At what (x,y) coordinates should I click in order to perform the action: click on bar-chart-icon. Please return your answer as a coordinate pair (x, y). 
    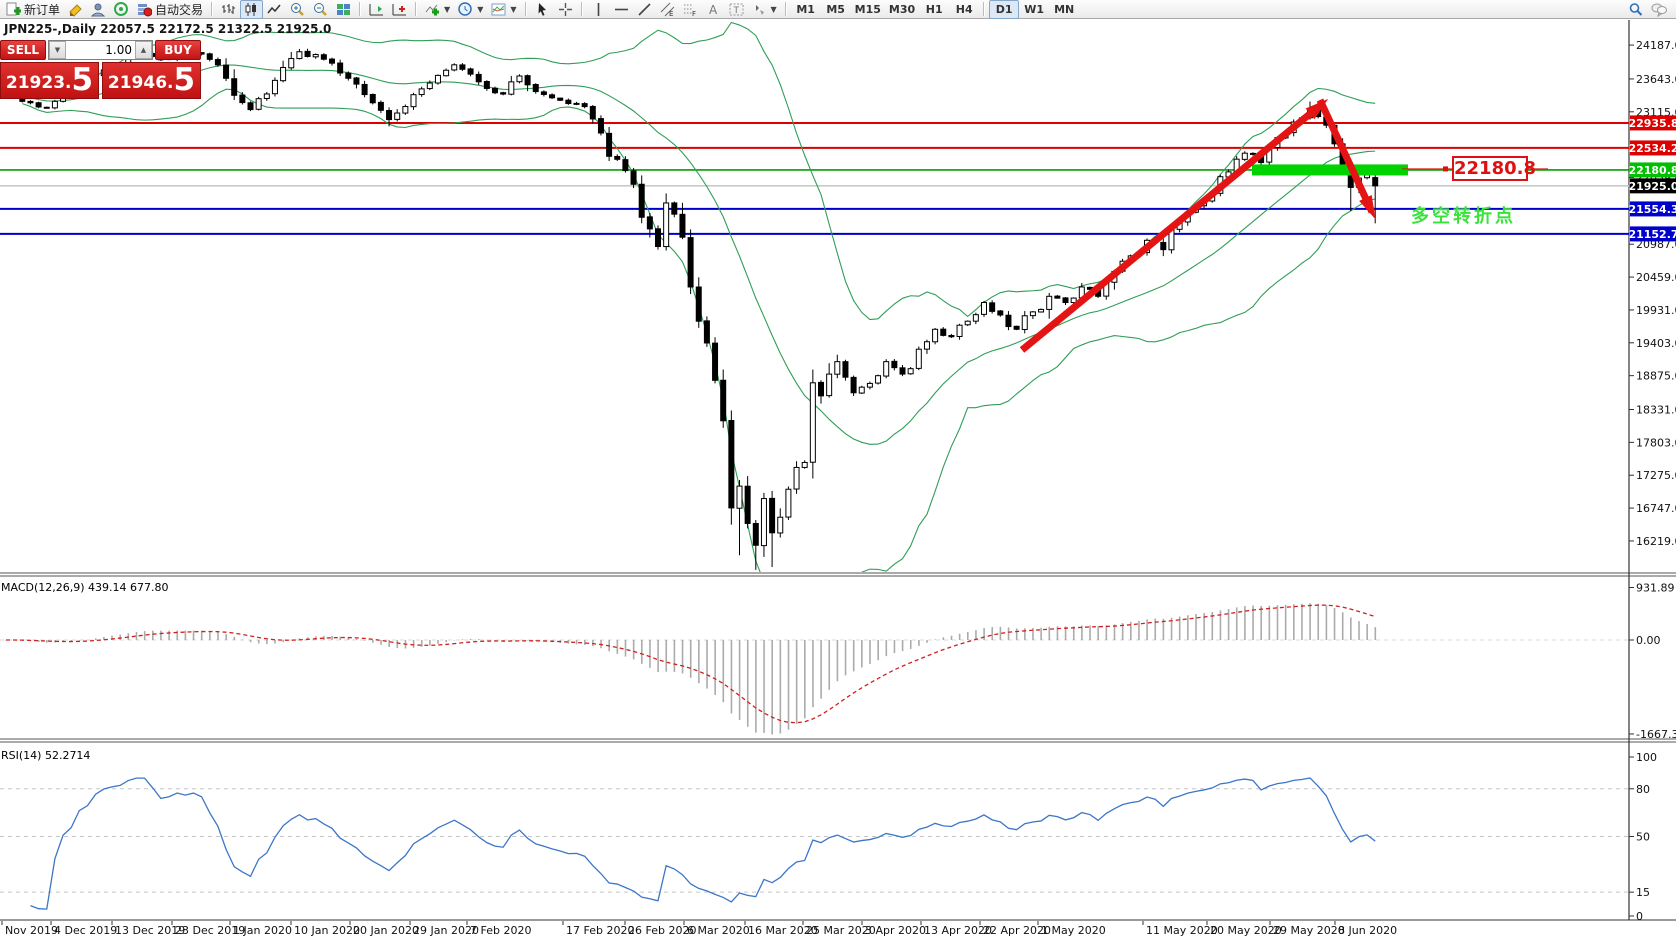
    Looking at the image, I should click on (228, 9).